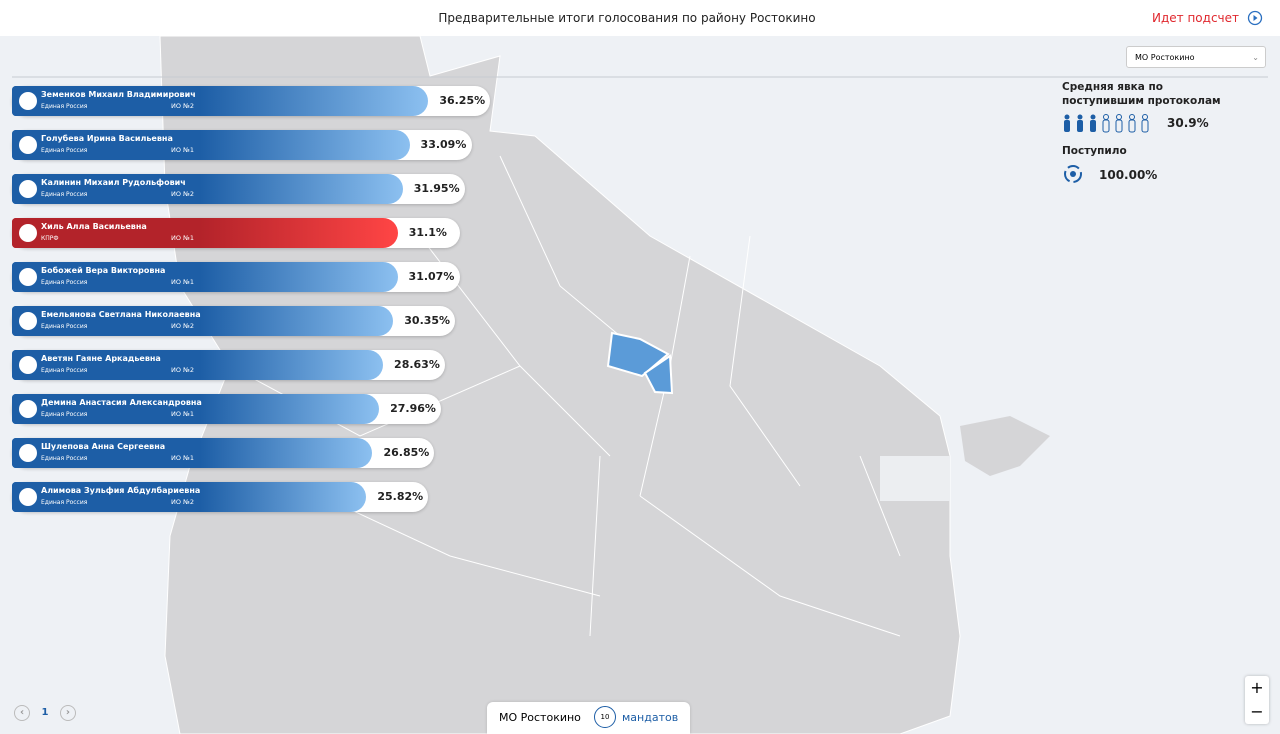  Describe the element at coordinates (588, 718) in the screenshot. I see `footer-box: МО Ростокино 10 мандатов` at that location.